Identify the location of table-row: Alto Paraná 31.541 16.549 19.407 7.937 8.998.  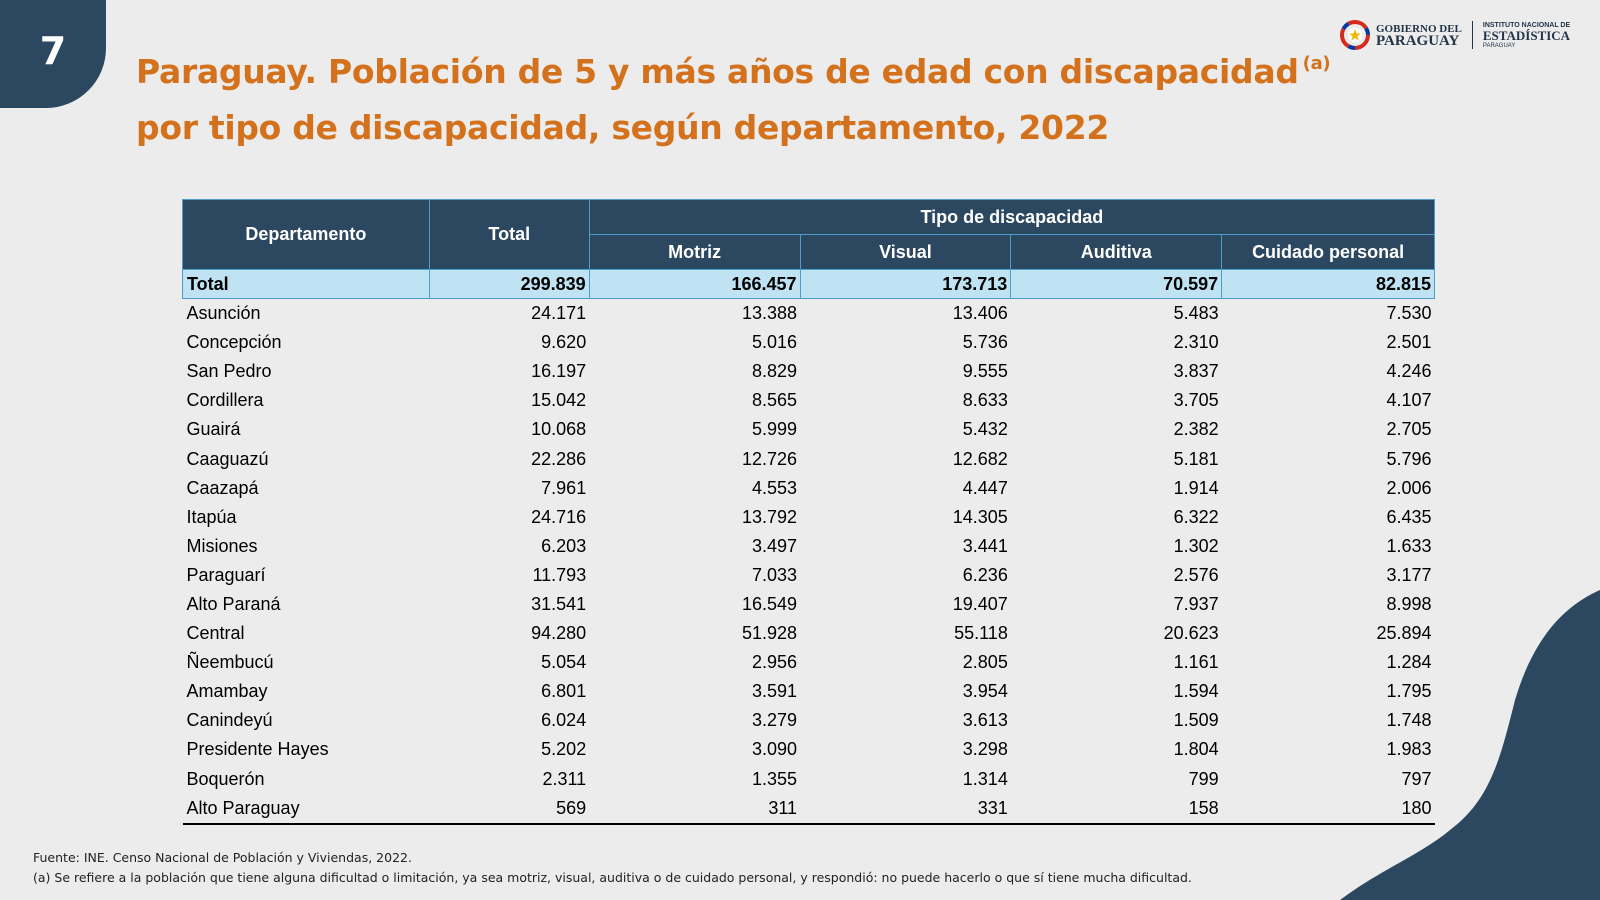
(809, 604).